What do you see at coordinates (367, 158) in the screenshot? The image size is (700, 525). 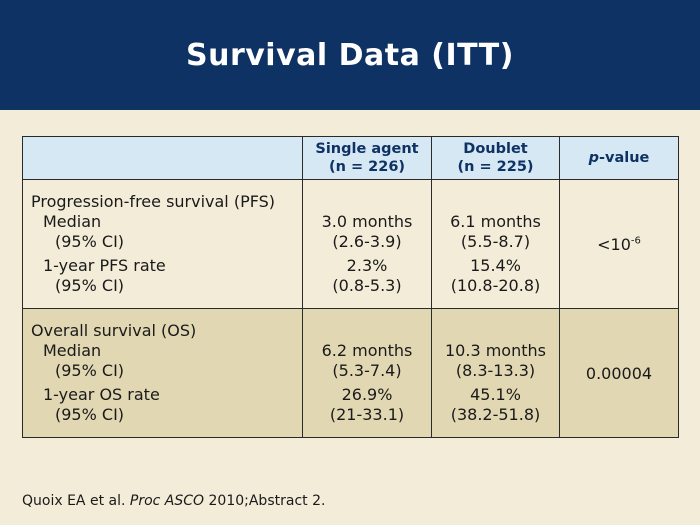 I see `header-single-agent: Single agent (n = 226)` at bounding box center [367, 158].